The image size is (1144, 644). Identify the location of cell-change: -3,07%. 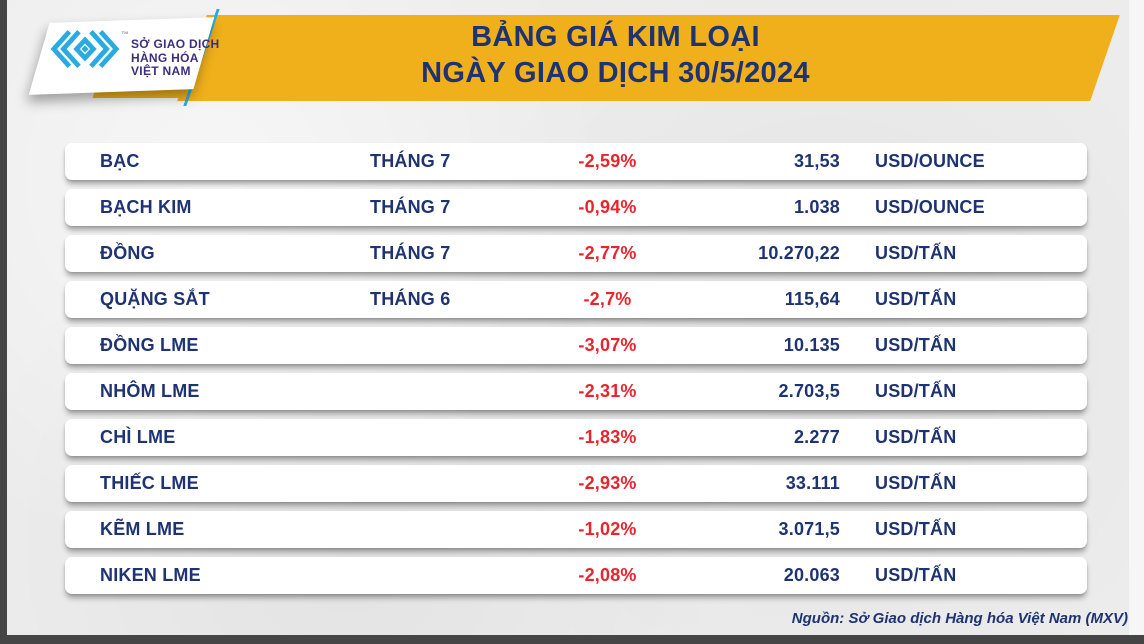
(607, 345).